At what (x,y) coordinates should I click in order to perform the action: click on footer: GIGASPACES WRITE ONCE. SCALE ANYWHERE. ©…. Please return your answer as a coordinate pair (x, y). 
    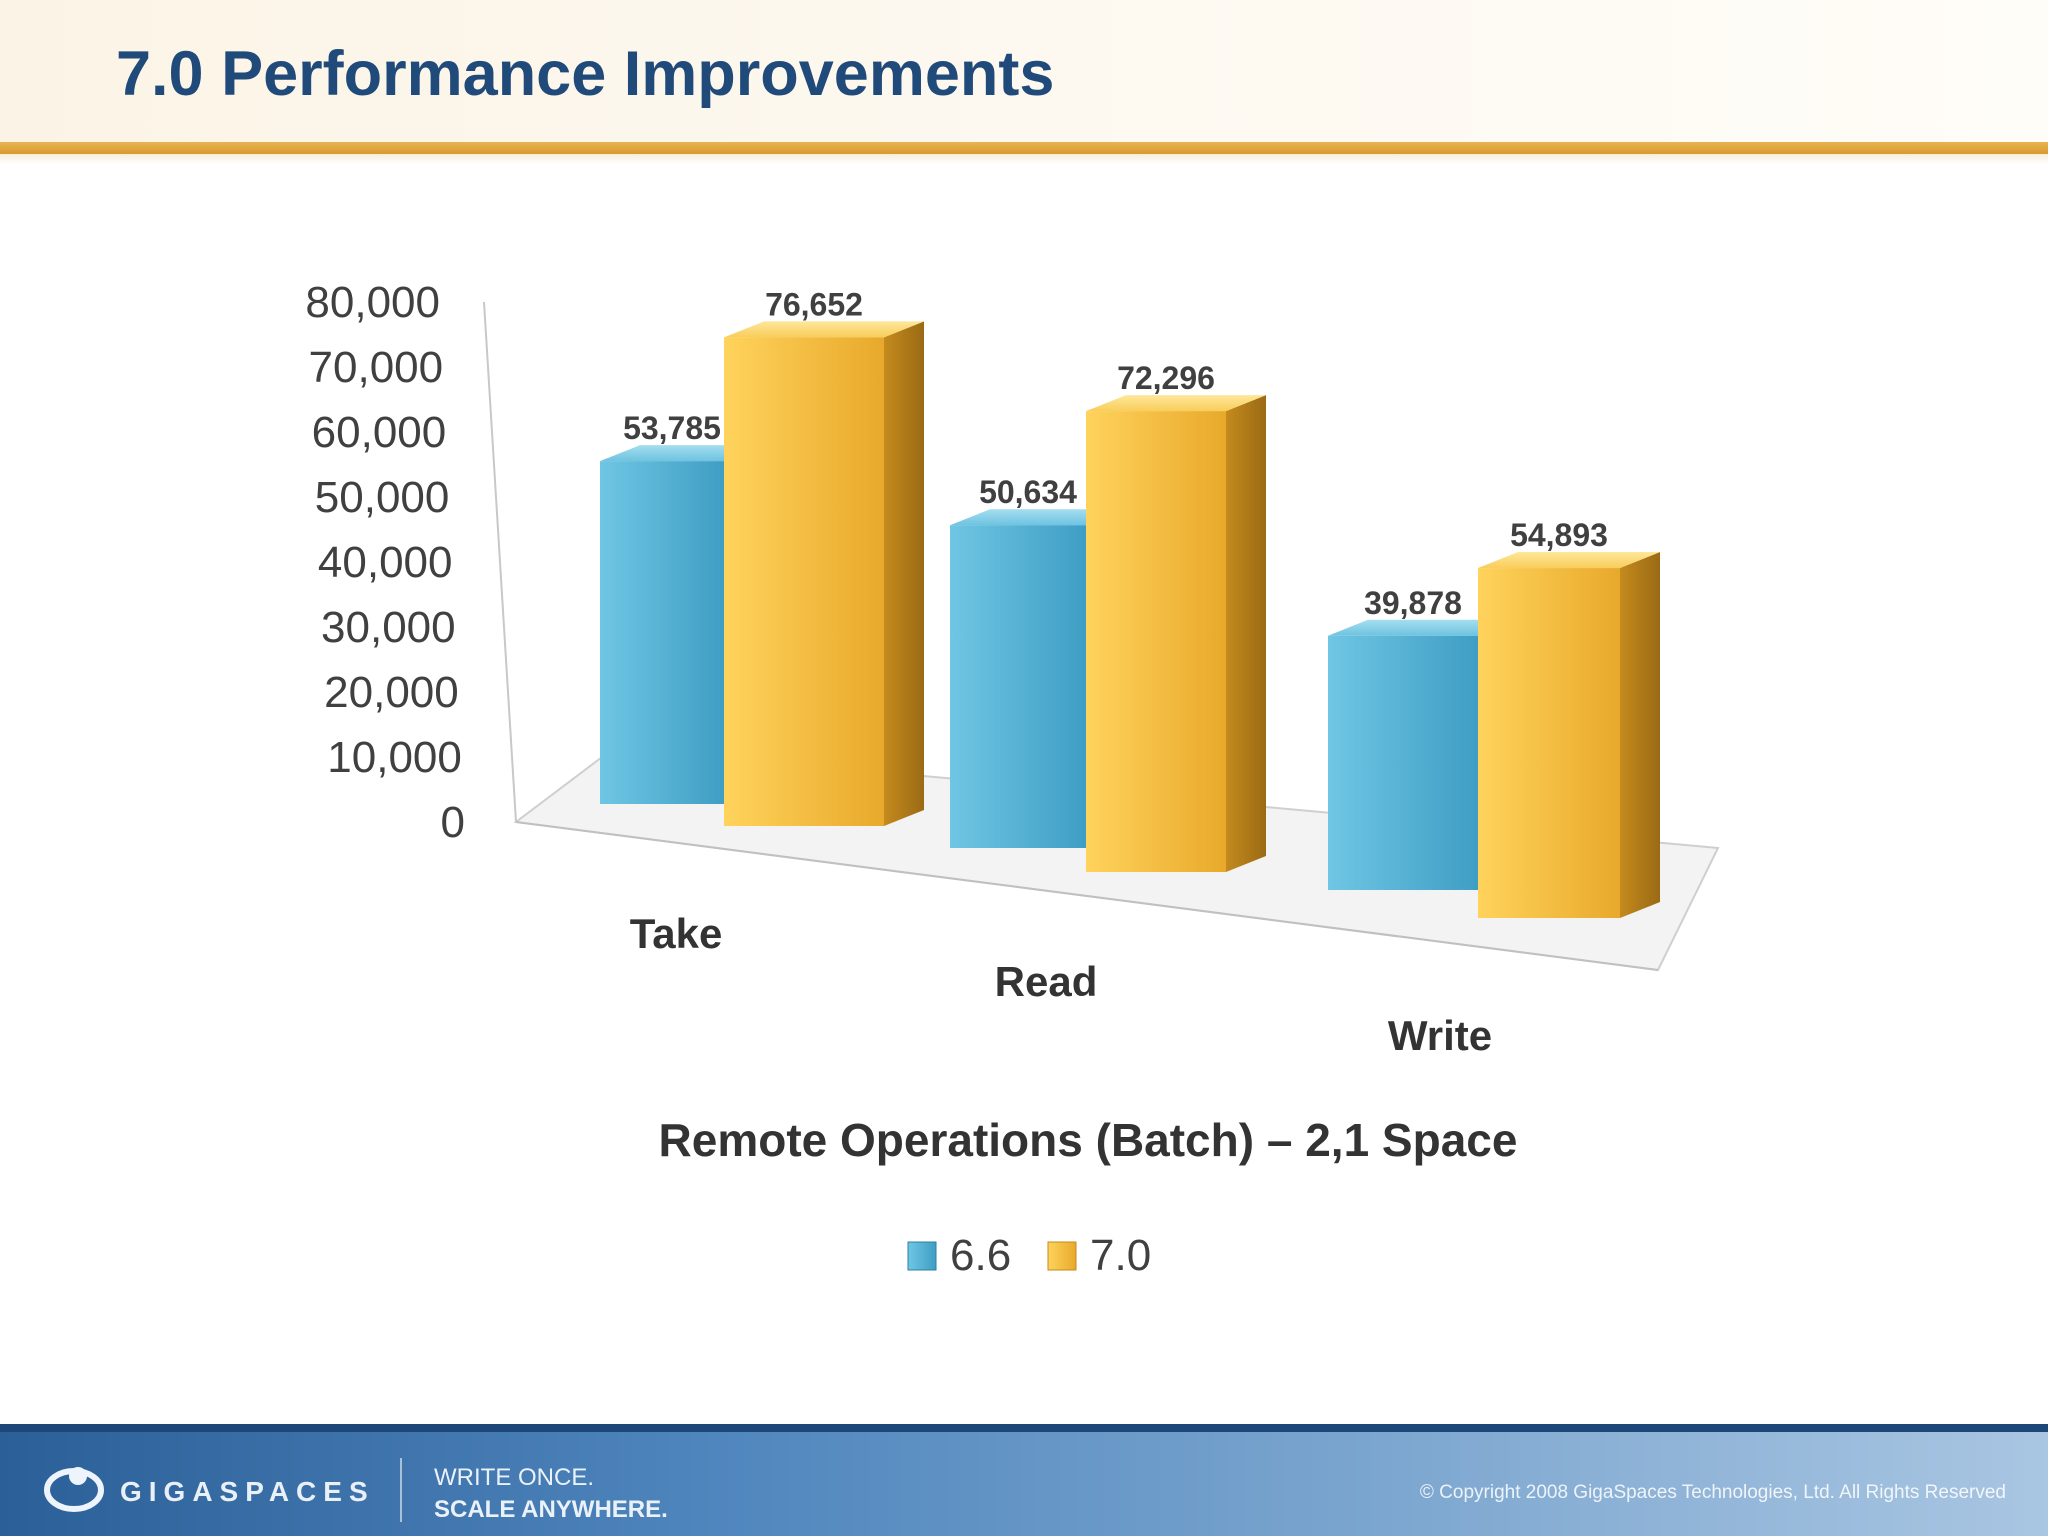
    Looking at the image, I should click on (1024, 1480).